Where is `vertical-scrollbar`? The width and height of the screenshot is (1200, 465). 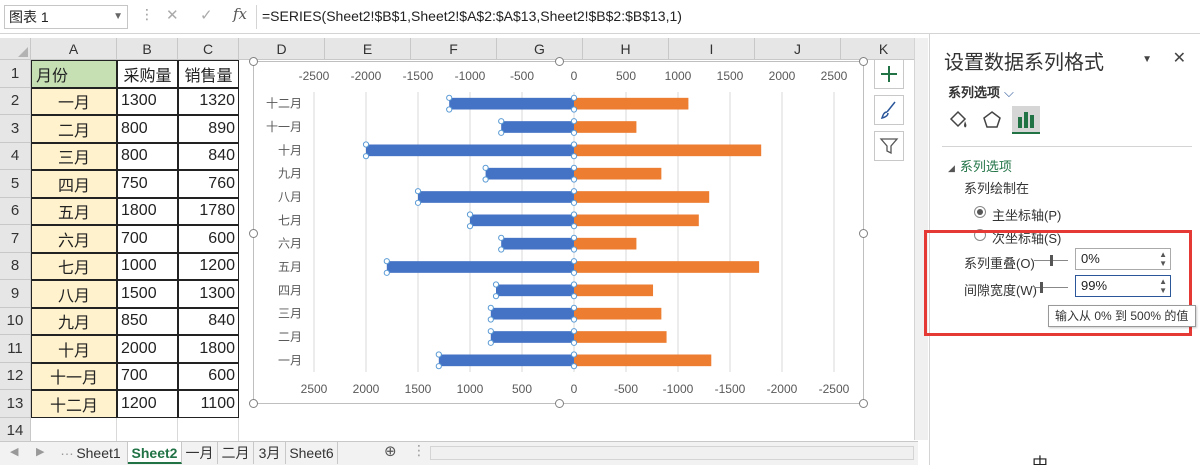
vertical-scrollbar is located at coordinates (921, 239).